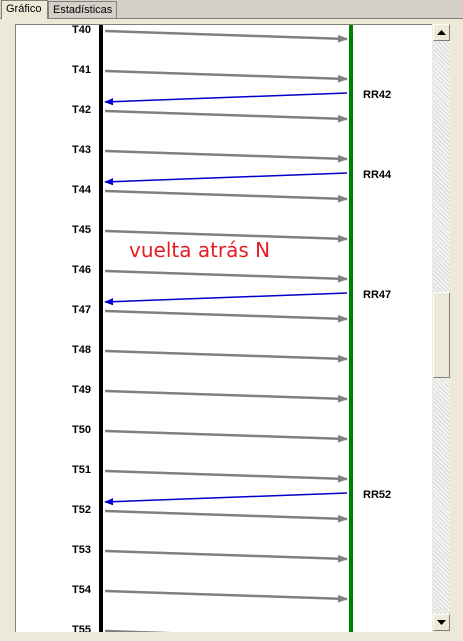  Describe the element at coordinates (81, 550) in the screenshot. I see `timeline-label: T53` at that location.